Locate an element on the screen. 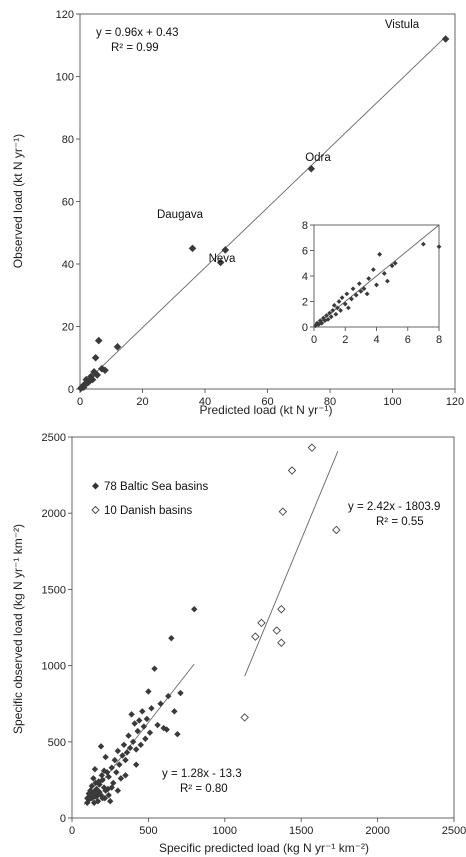 Image resolution: width=466 pixels, height=857 pixels. inset-y-tick-label: 0 is located at coordinates (305, 328).